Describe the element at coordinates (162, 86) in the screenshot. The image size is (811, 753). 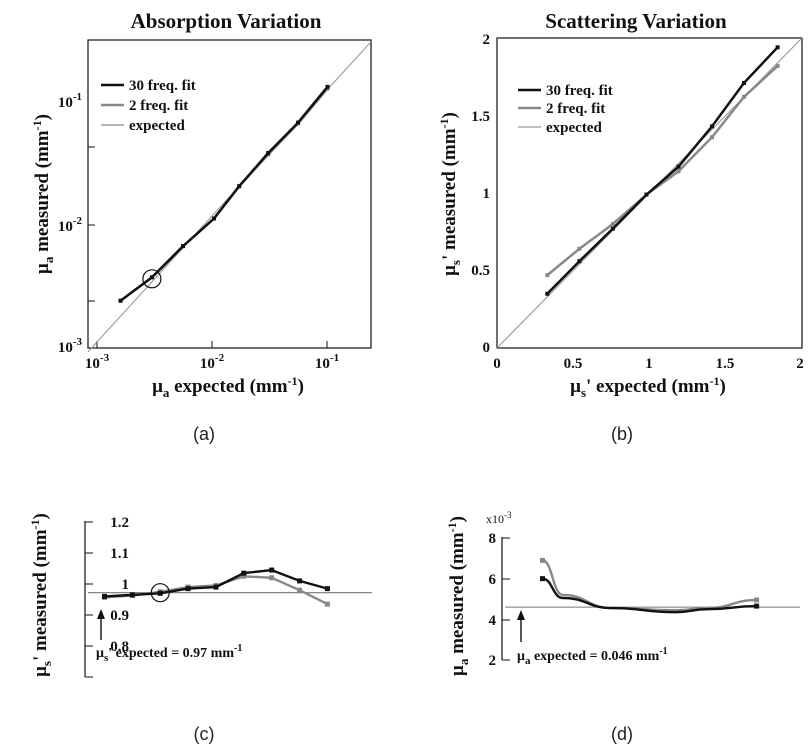
I see `panel-a-legend-0: 30 freq. fit` at that location.